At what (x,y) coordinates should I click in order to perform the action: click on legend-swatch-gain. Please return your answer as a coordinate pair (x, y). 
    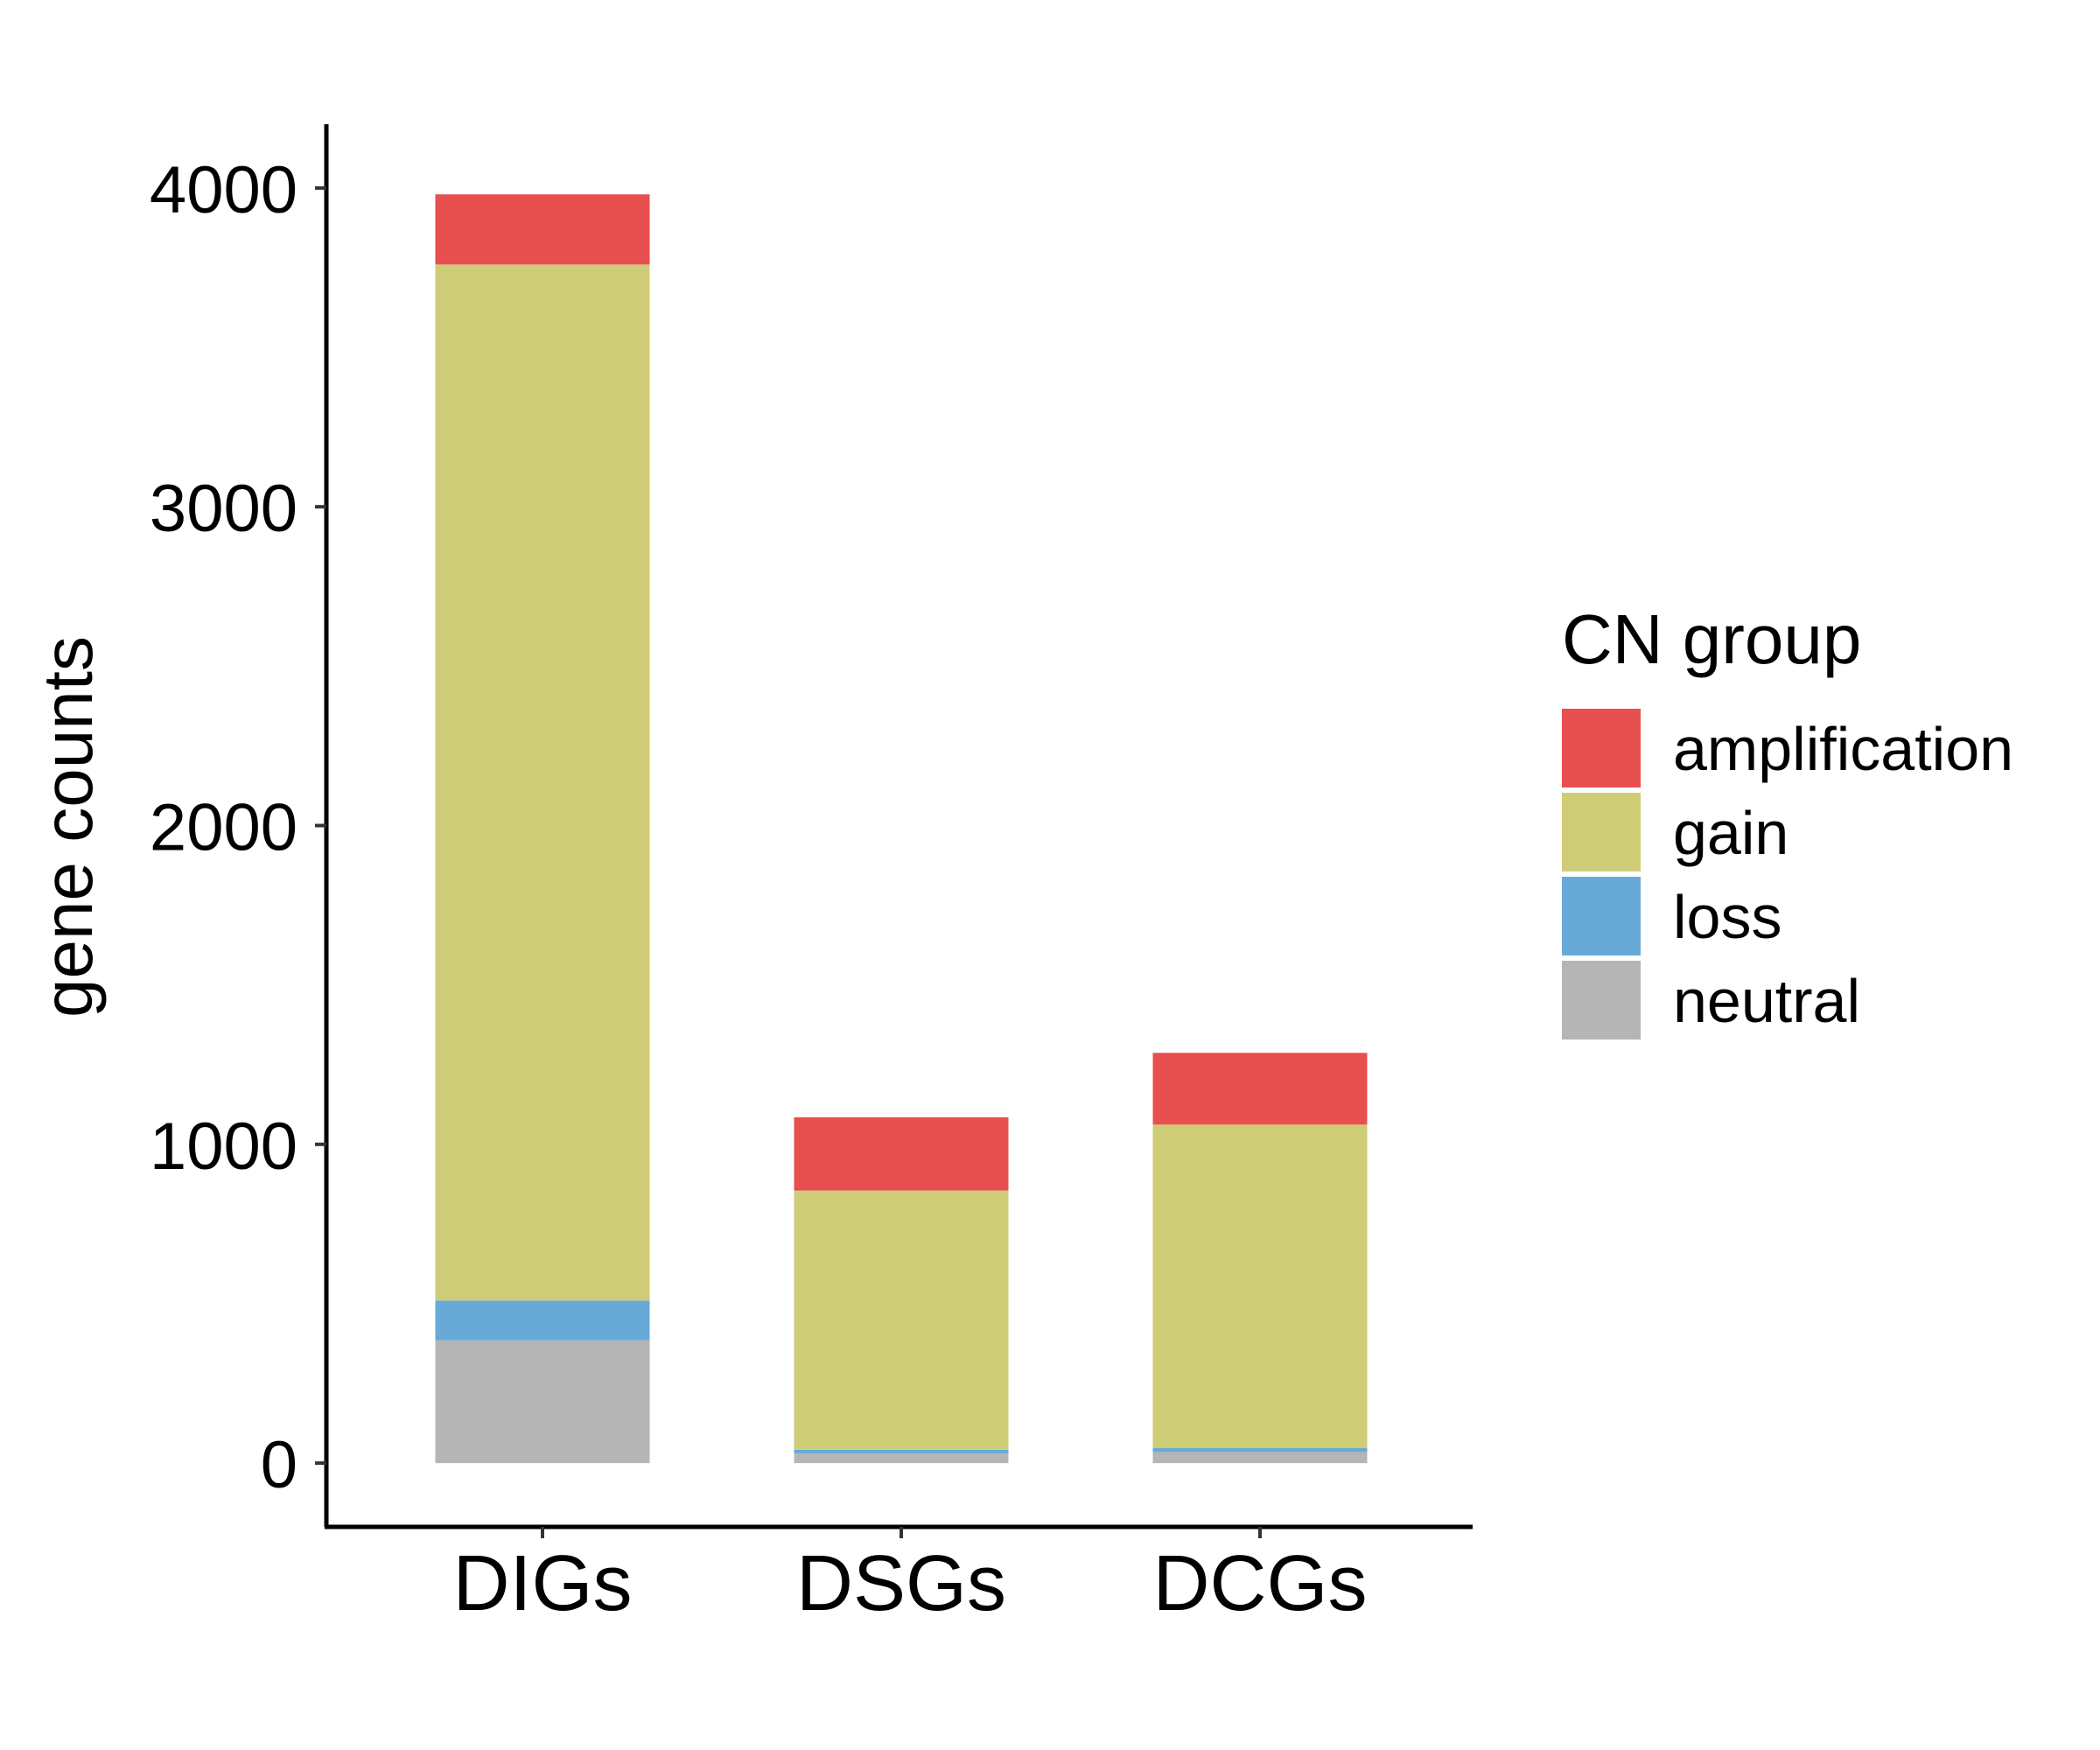
    Looking at the image, I should click on (1601, 832).